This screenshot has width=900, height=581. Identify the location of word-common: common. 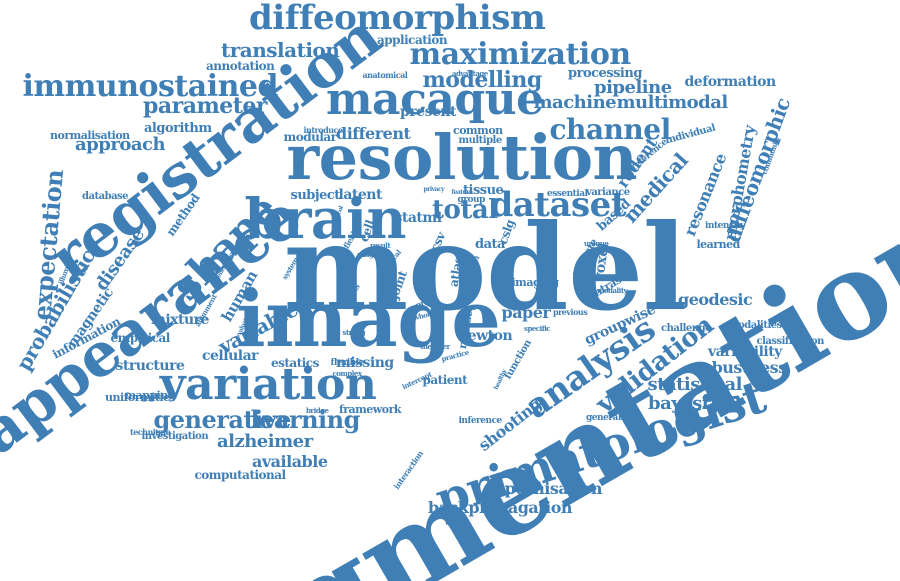
(478, 130).